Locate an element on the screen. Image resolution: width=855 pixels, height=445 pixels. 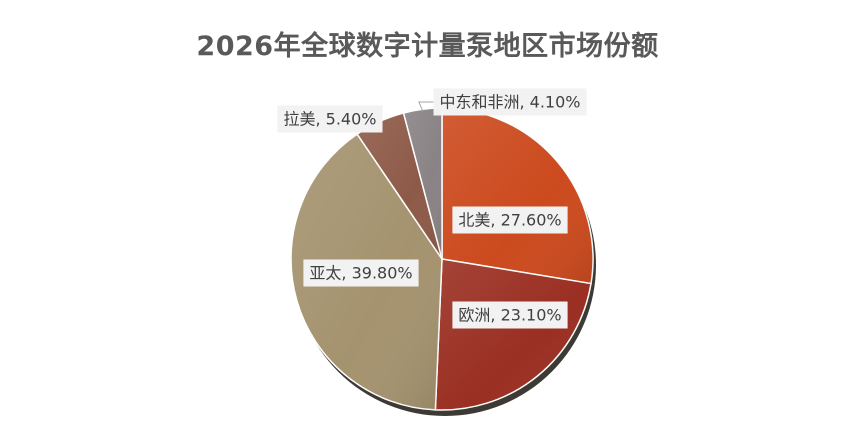
data-label-text-4: 中东和非洲, 4.10% is located at coordinates (509, 102).